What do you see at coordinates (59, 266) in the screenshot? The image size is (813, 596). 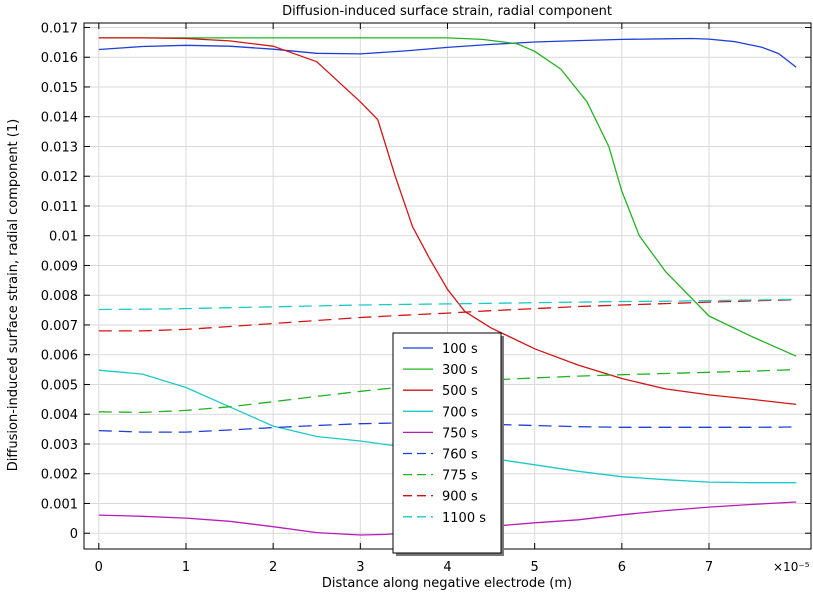 I see `y-tick-label: 0.009` at bounding box center [59, 266].